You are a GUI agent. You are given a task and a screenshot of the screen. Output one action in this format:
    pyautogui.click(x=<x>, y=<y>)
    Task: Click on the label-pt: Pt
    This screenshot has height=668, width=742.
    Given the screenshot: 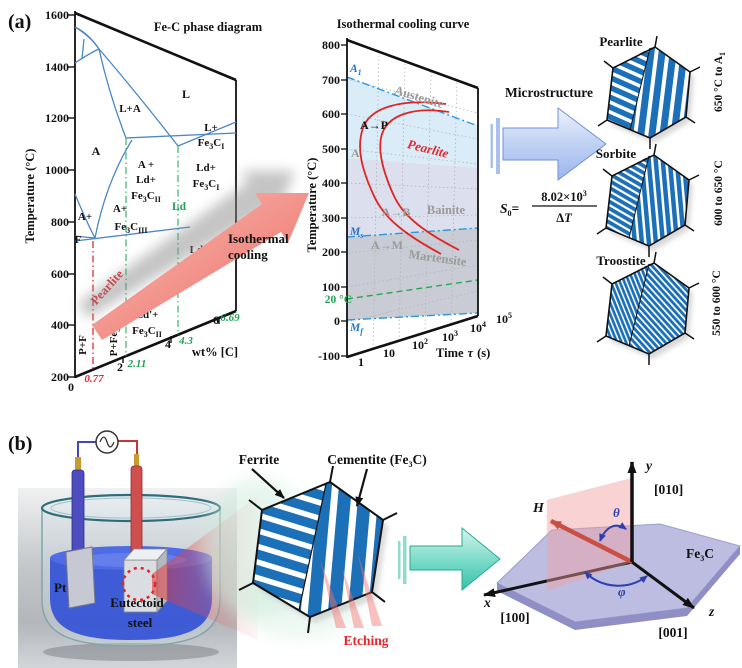 What is the action you would take?
    pyautogui.click(x=60, y=587)
    